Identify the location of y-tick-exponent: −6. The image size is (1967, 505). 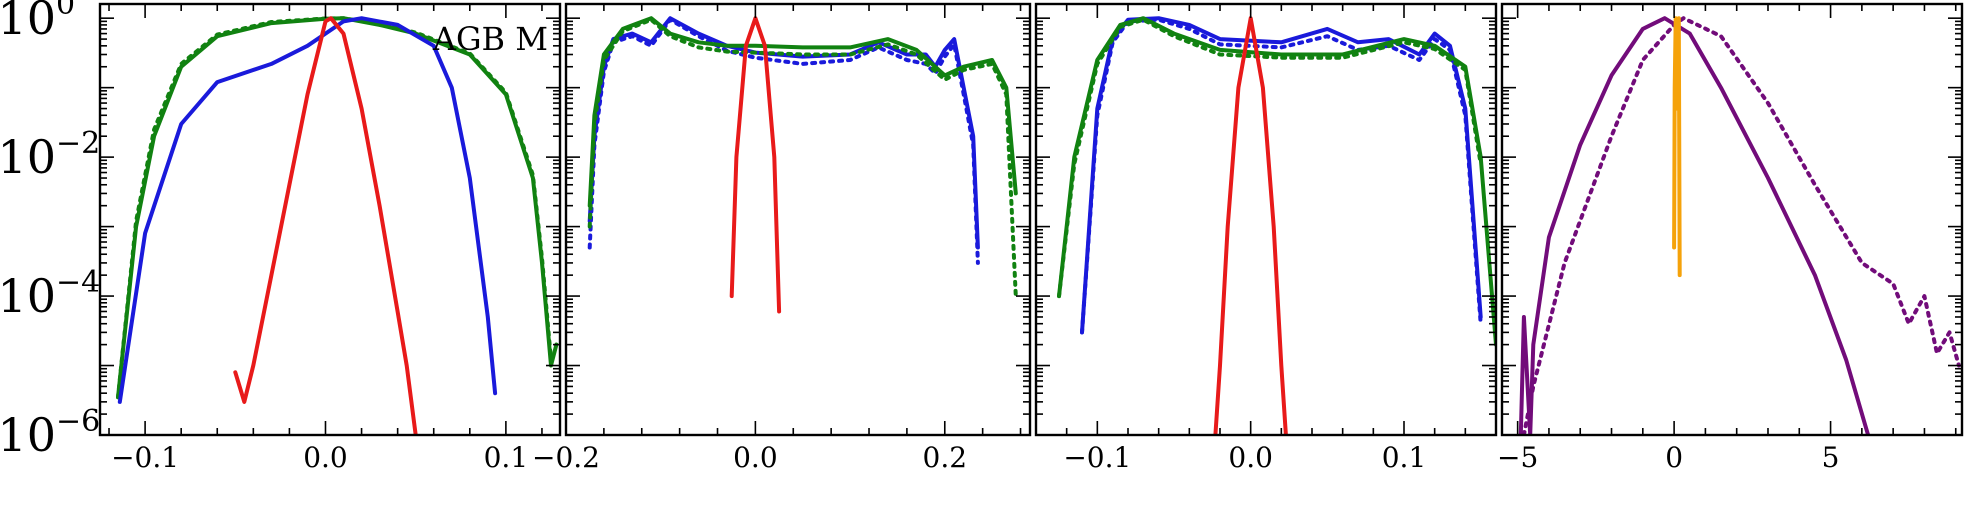
(78, 421).